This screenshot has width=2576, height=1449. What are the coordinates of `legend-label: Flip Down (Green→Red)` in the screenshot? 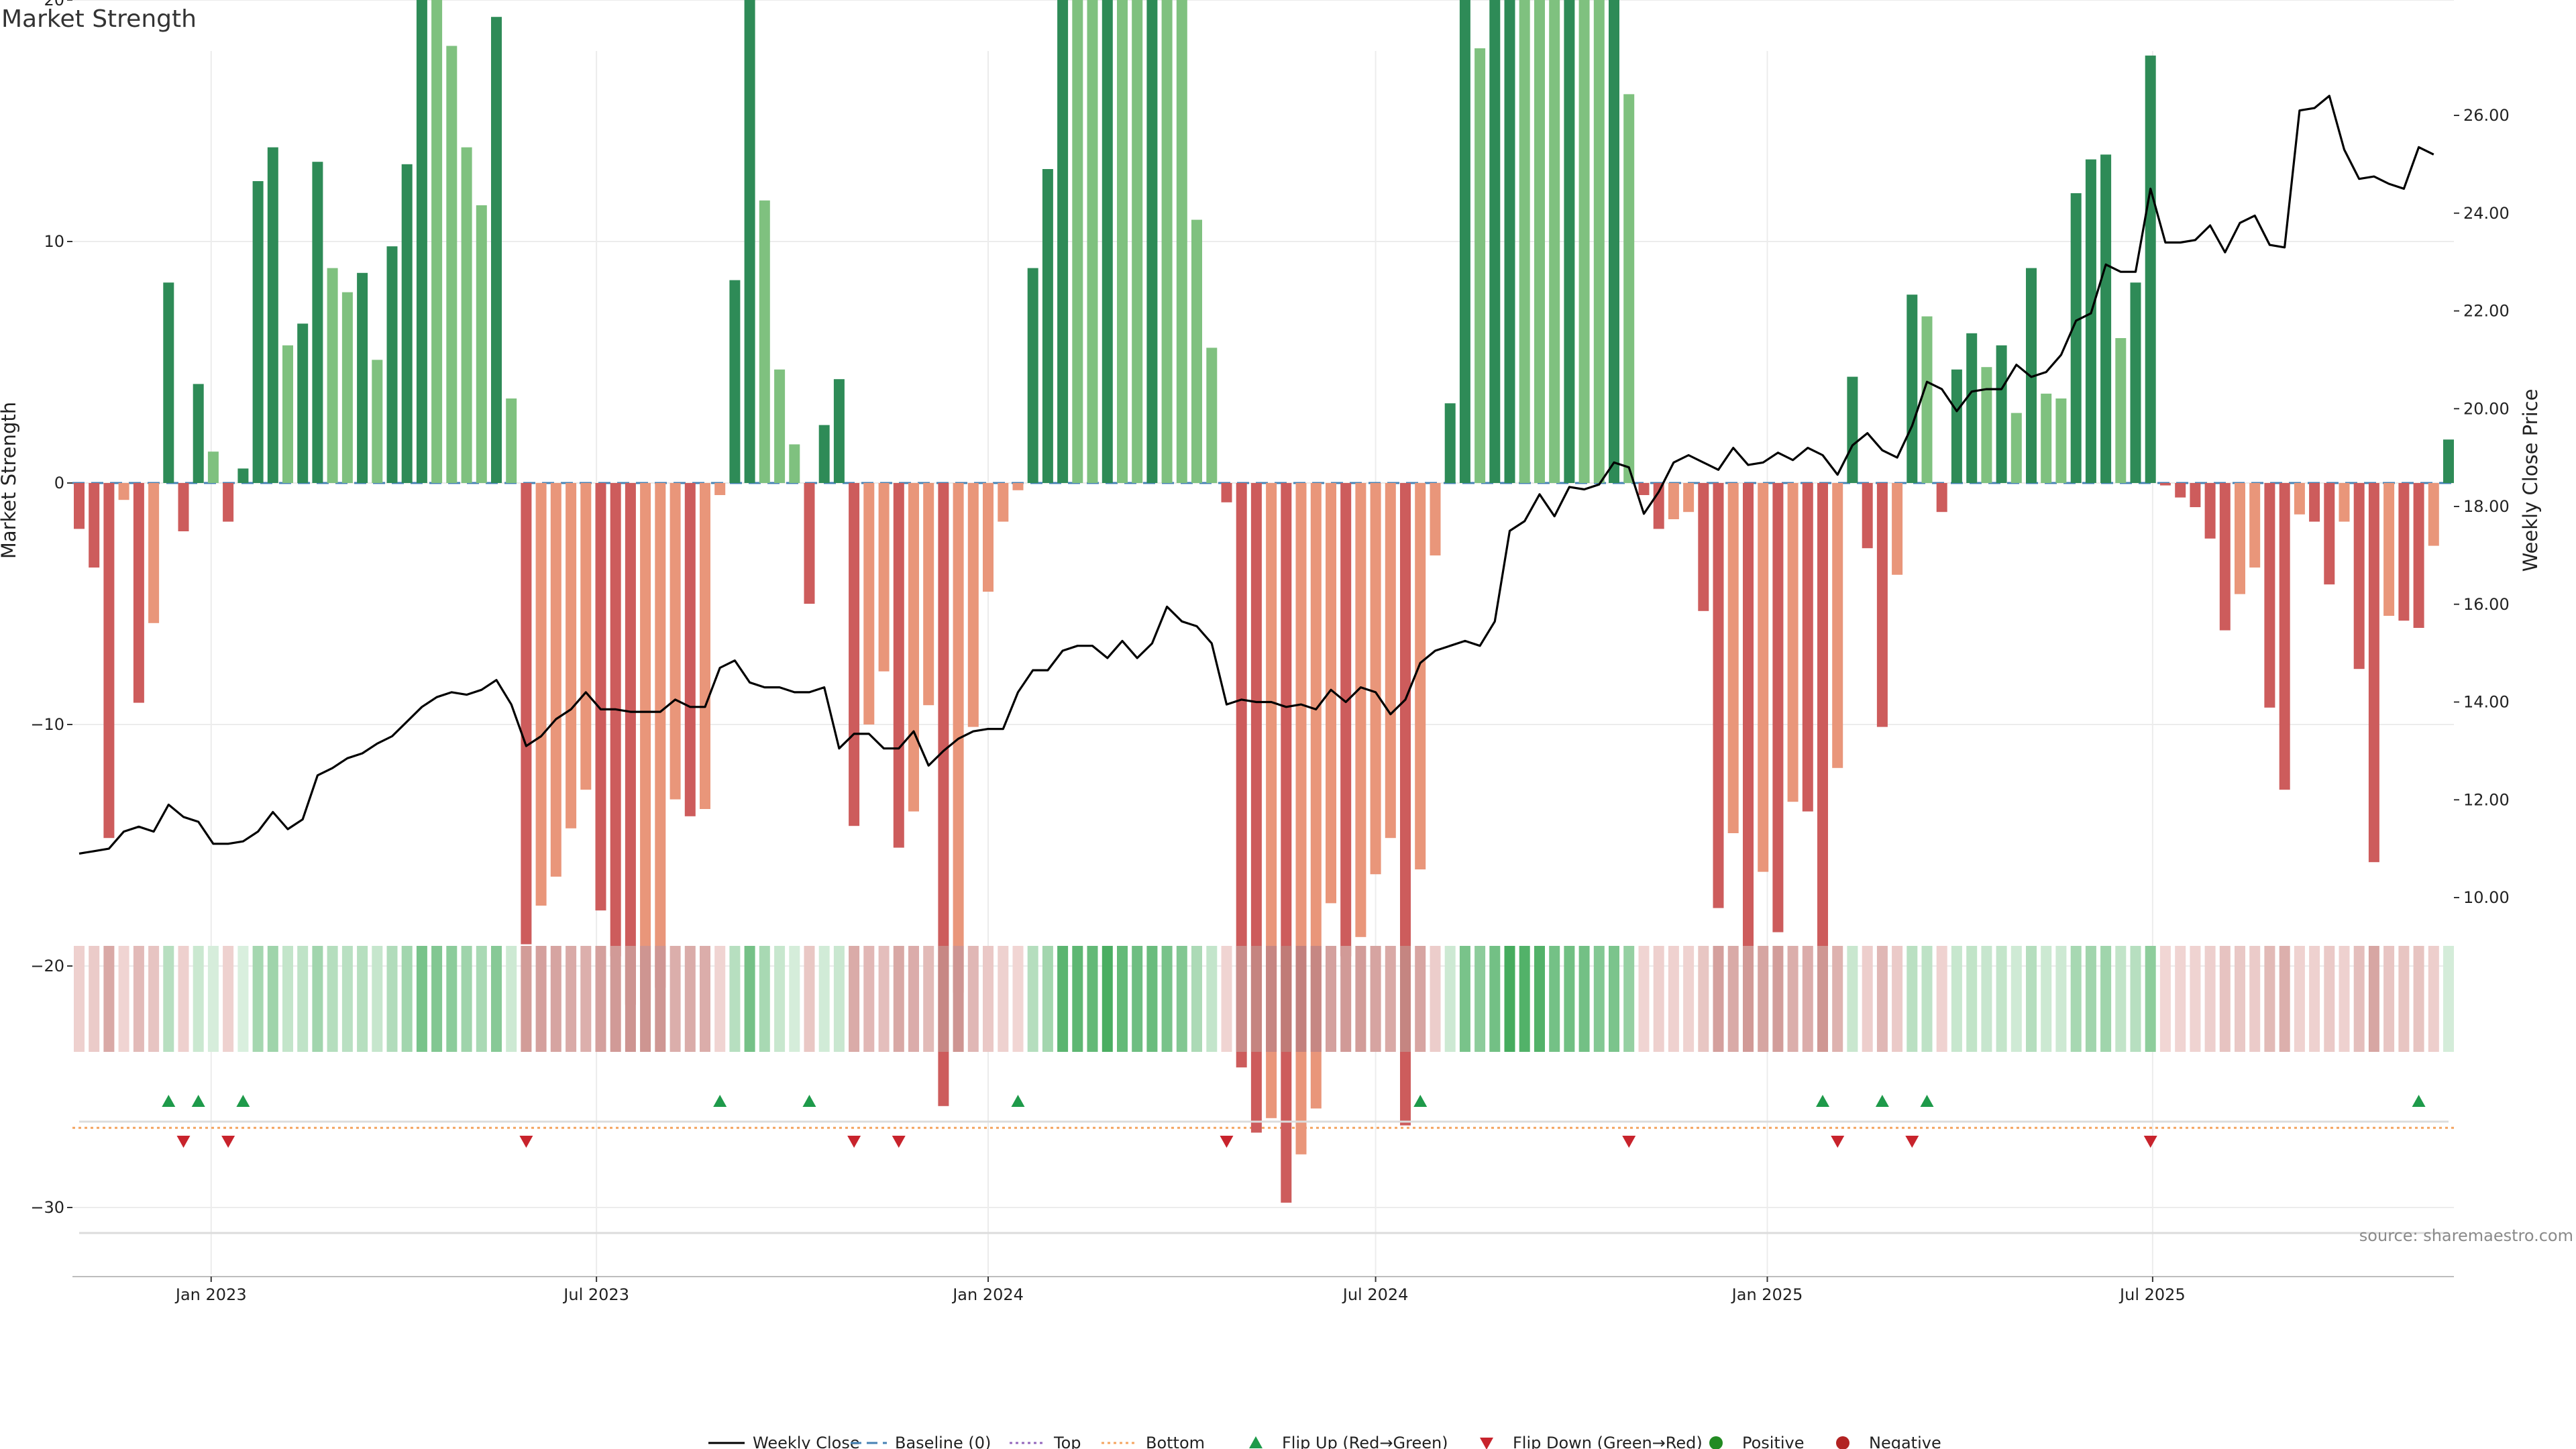 It's located at (1608, 1441).